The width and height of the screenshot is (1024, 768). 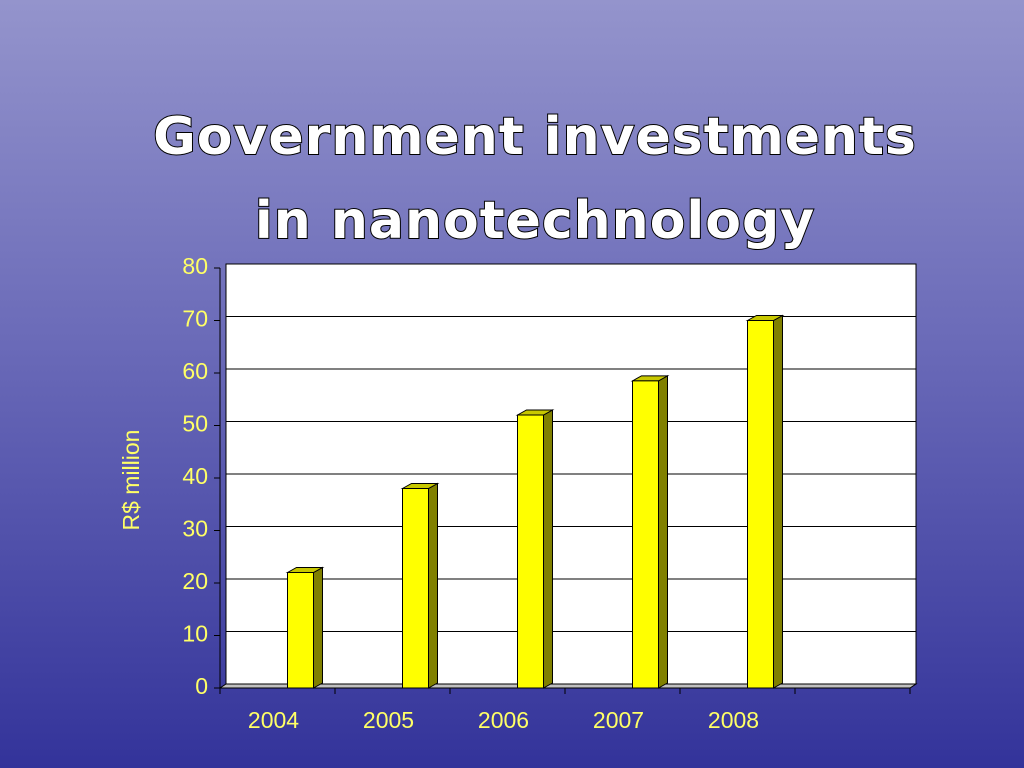 What do you see at coordinates (195, 266) in the screenshot?
I see `y-tick-label: 80` at bounding box center [195, 266].